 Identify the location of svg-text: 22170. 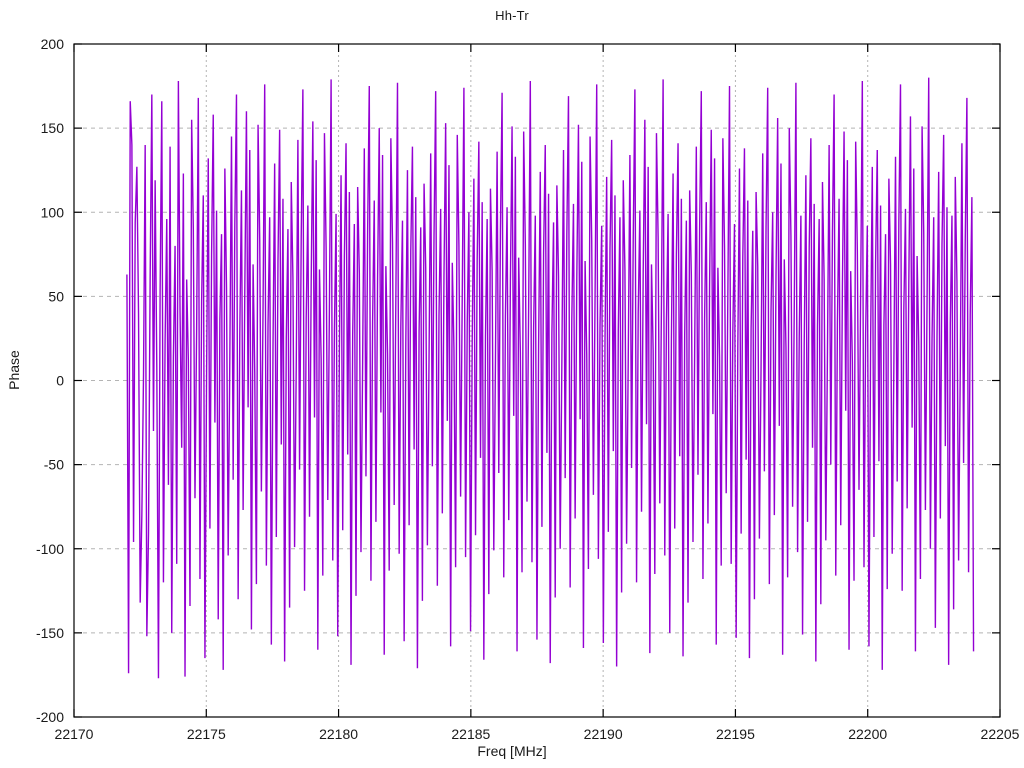
(74, 734).